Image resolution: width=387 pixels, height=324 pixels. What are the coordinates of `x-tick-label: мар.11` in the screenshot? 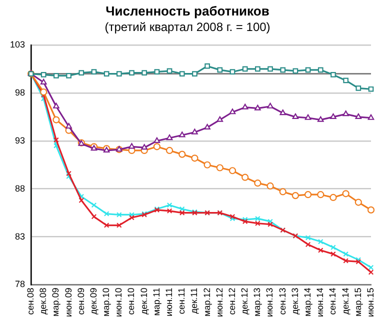 It's located at (156, 302).